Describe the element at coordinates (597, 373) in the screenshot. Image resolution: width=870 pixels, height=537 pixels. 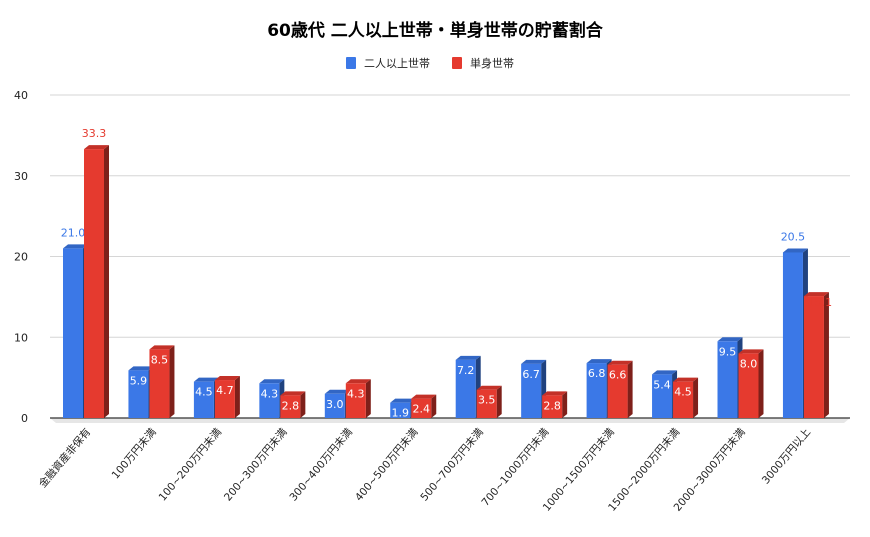
I see `data-label: 6.8` at that location.